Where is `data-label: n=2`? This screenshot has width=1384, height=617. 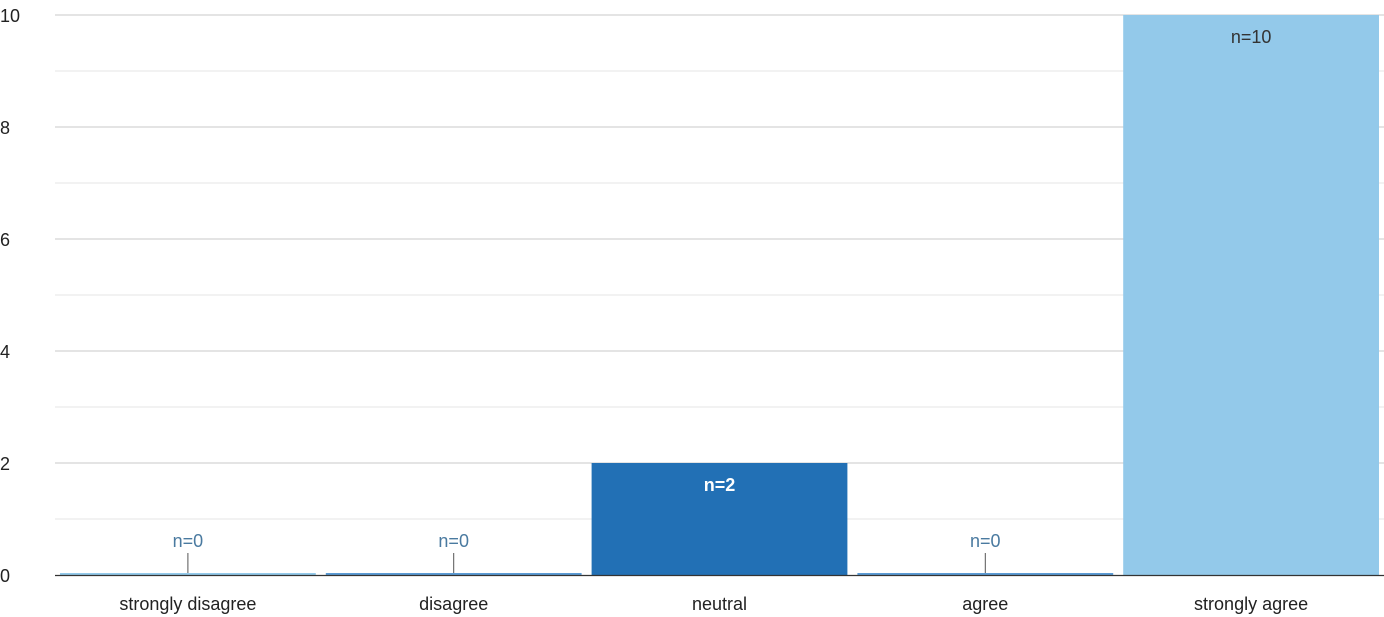 data-label: n=2 is located at coordinates (720, 485).